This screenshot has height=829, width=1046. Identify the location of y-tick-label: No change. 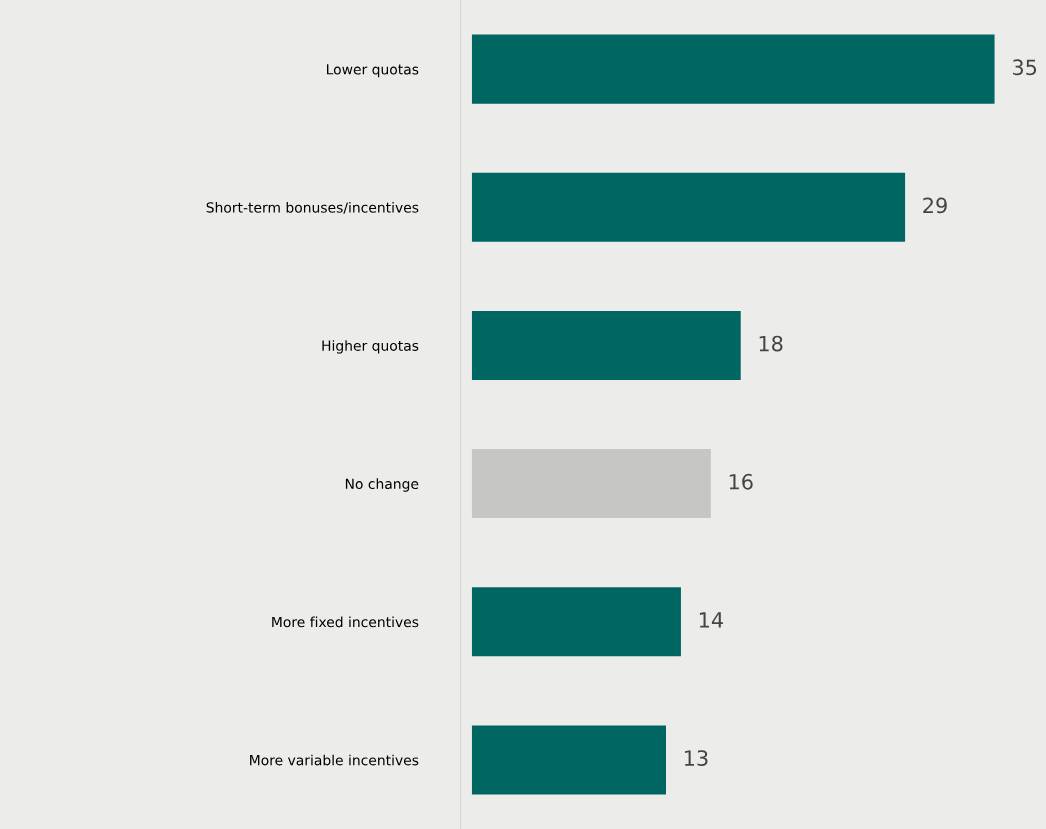
(382, 485).